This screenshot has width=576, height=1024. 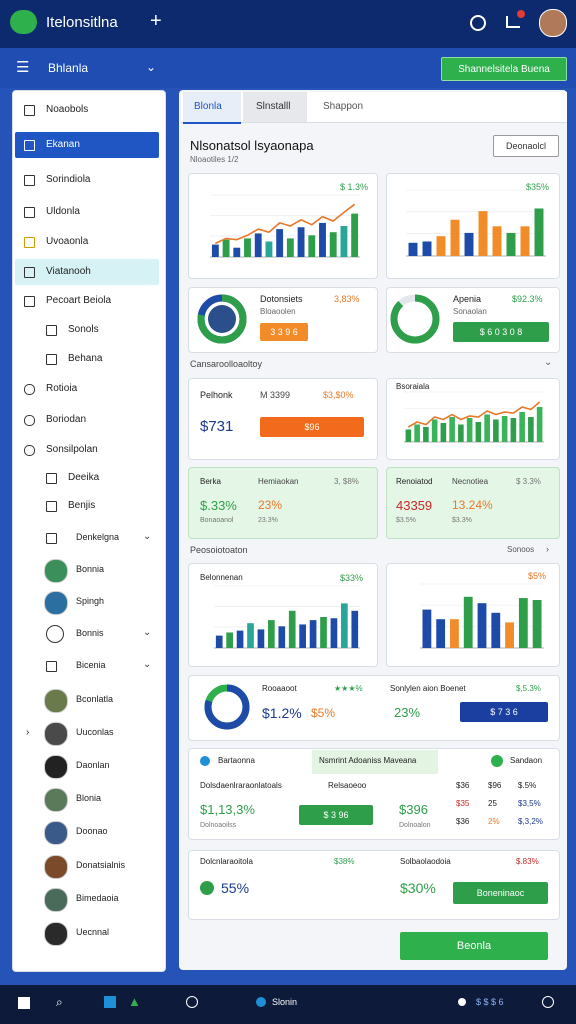 What do you see at coordinates (352, 578) in the screenshot?
I see `chart-label: $33%` at bounding box center [352, 578].